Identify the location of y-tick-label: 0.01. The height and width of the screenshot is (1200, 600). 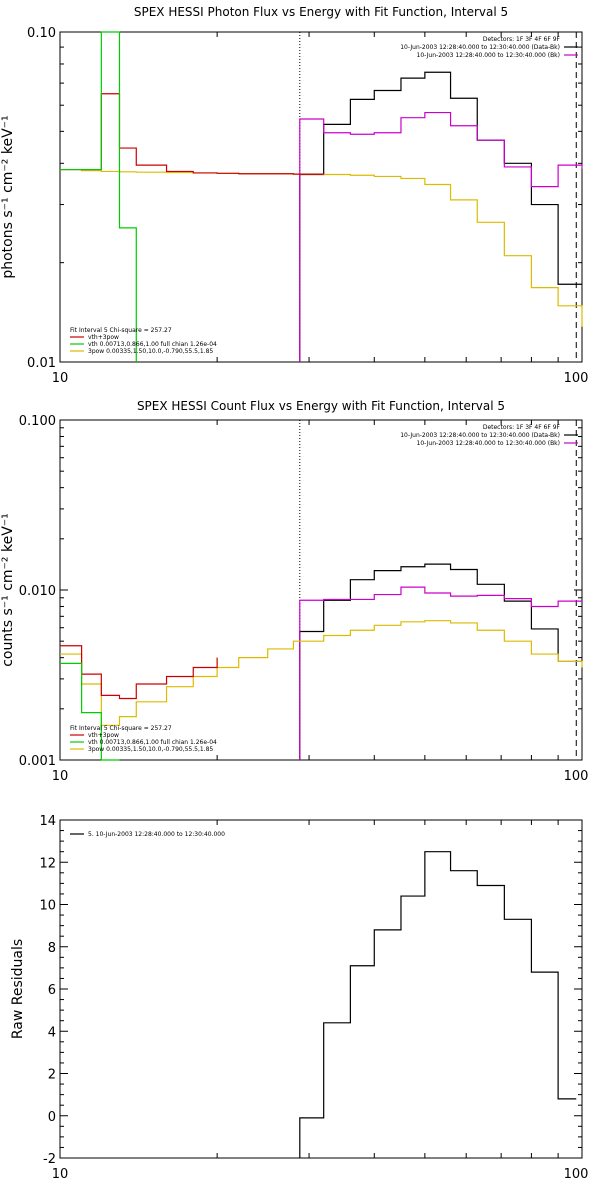
(41, 363).